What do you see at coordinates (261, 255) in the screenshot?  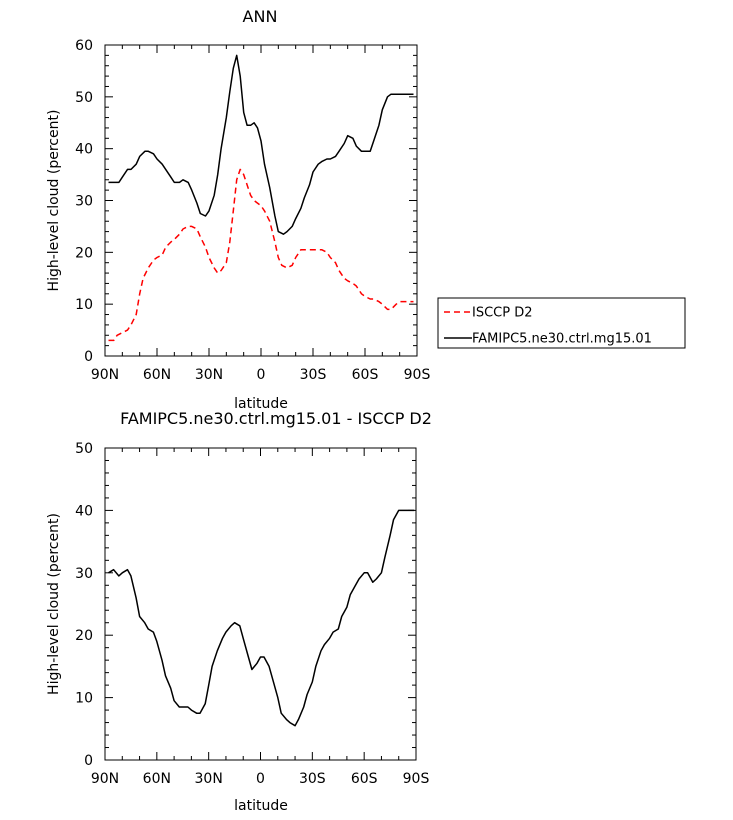 I see `series-line-isccp-d2` at bounding box center [261, 255].